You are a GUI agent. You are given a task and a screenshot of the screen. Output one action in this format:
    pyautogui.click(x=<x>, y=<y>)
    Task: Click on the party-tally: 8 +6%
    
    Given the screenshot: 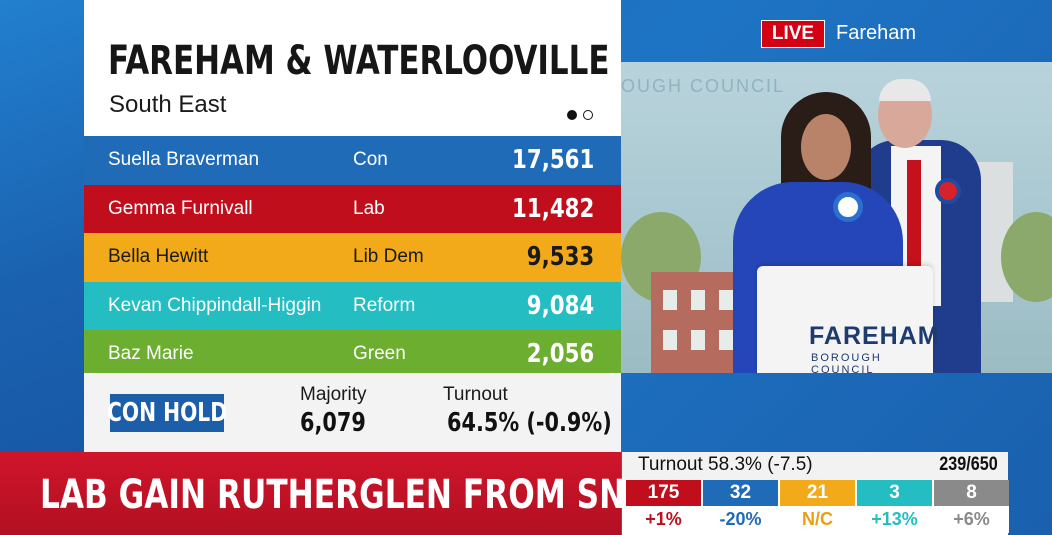 What is the action you would take?
    pyautogui.click(x=971, y=506)
    